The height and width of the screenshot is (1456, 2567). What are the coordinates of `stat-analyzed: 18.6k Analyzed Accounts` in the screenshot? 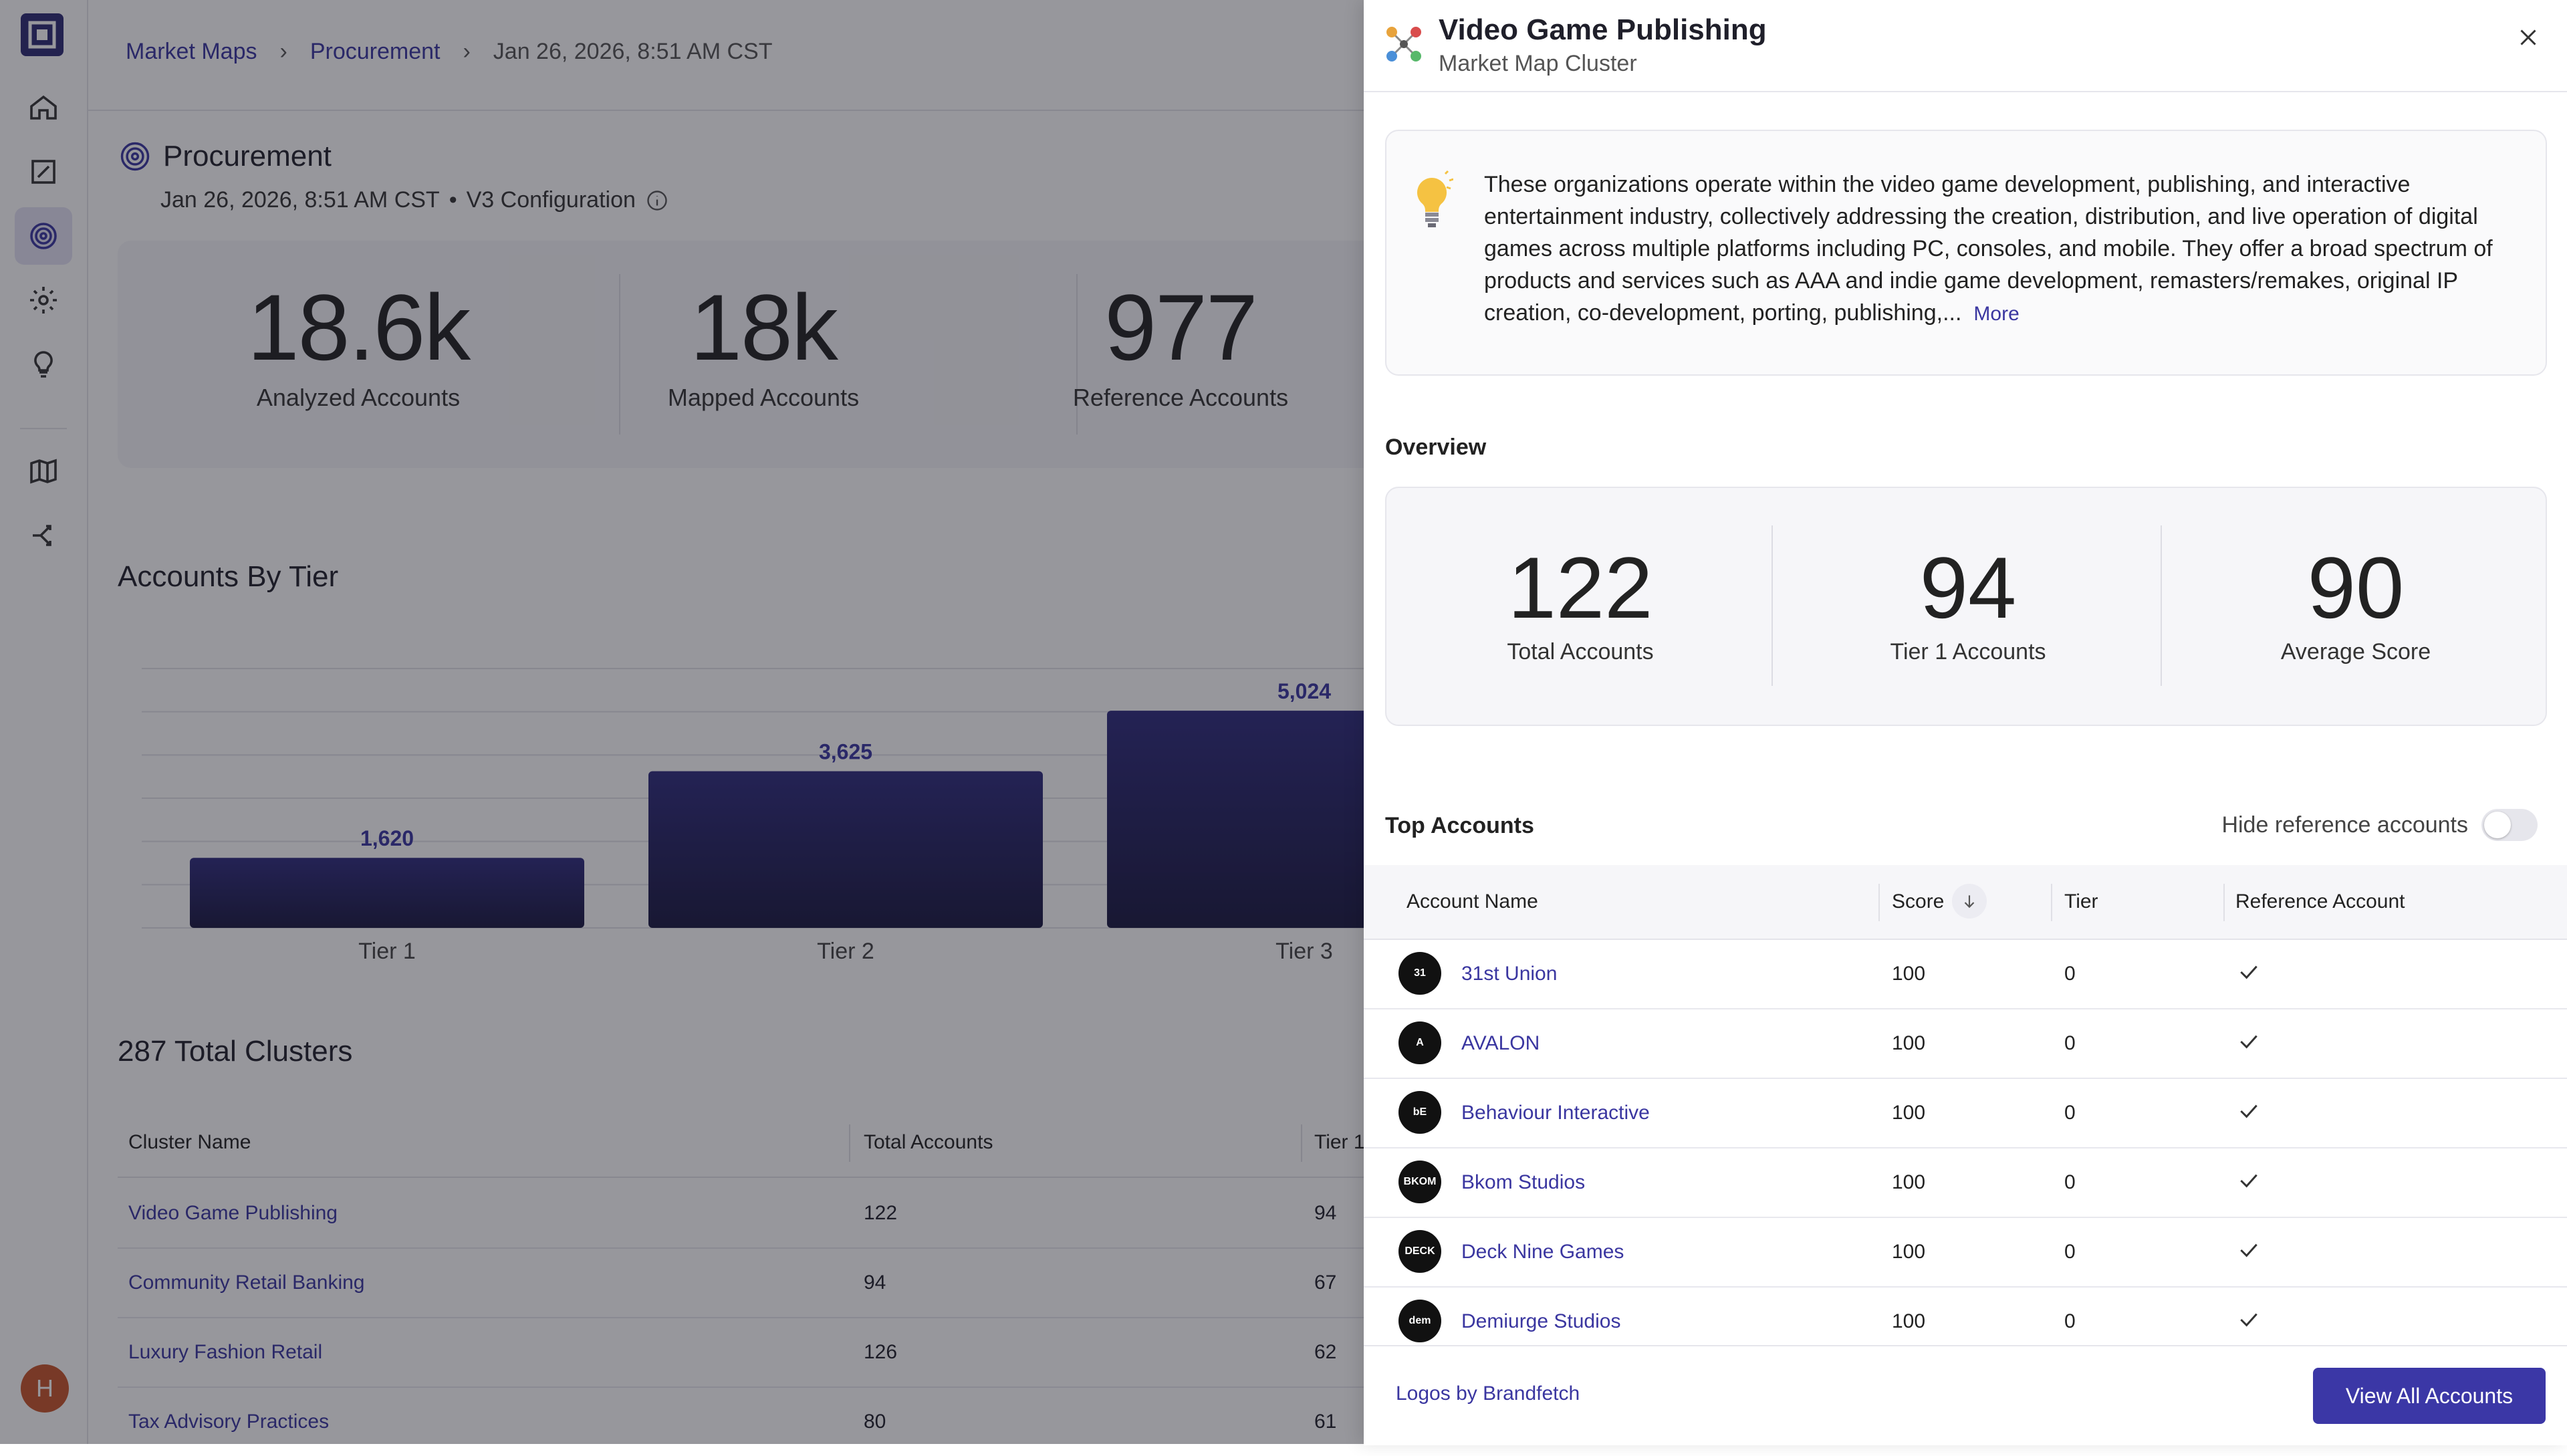 It's located at (358, 346).